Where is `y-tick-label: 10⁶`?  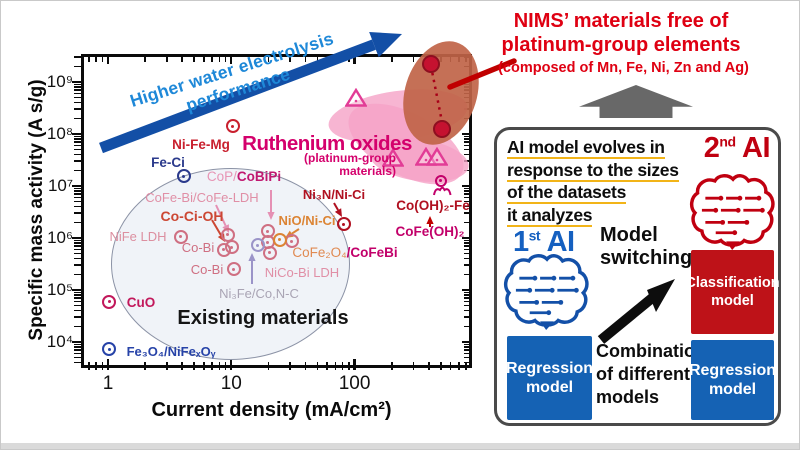 y-tick-label: 10⁶ is located at coordinates (60, 237).